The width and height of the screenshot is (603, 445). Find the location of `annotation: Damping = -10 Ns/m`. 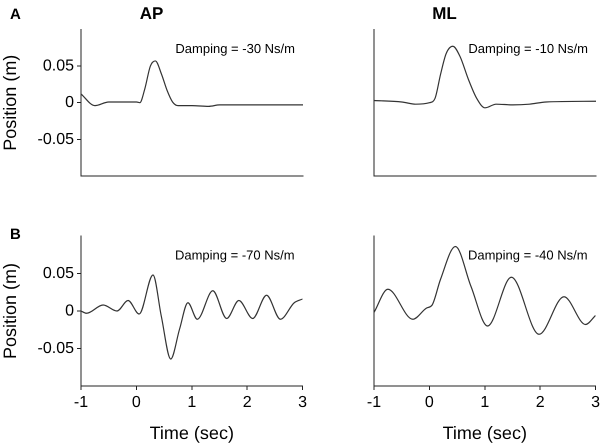

annotation: Damping = -10 Ns/m is located at coordinates (528, 48).